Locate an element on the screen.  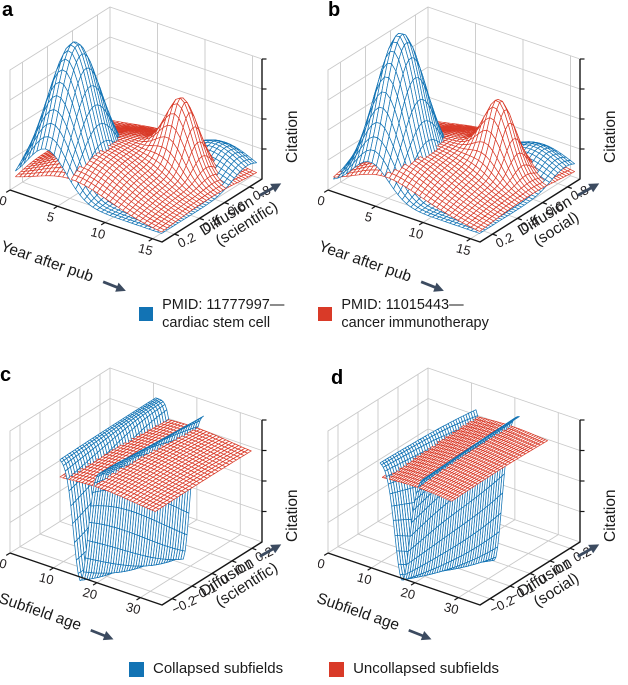
legend-label: Uncollapsed subfields is located at coordinates (426, 668).